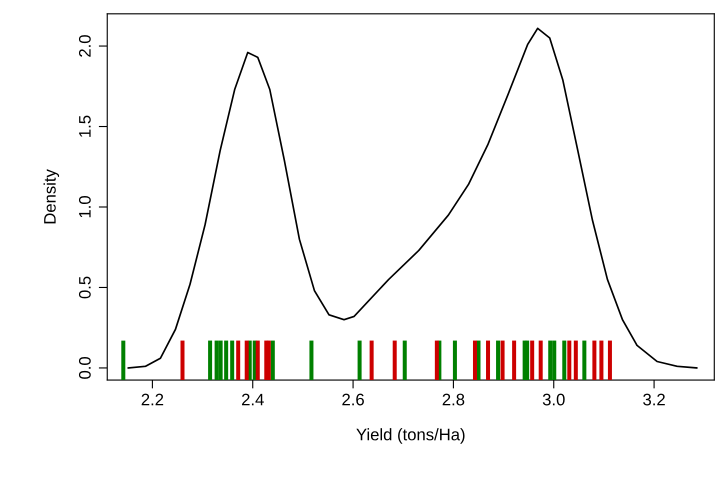  I want to click on y-tick-label: 1.5, so click(85, 126).